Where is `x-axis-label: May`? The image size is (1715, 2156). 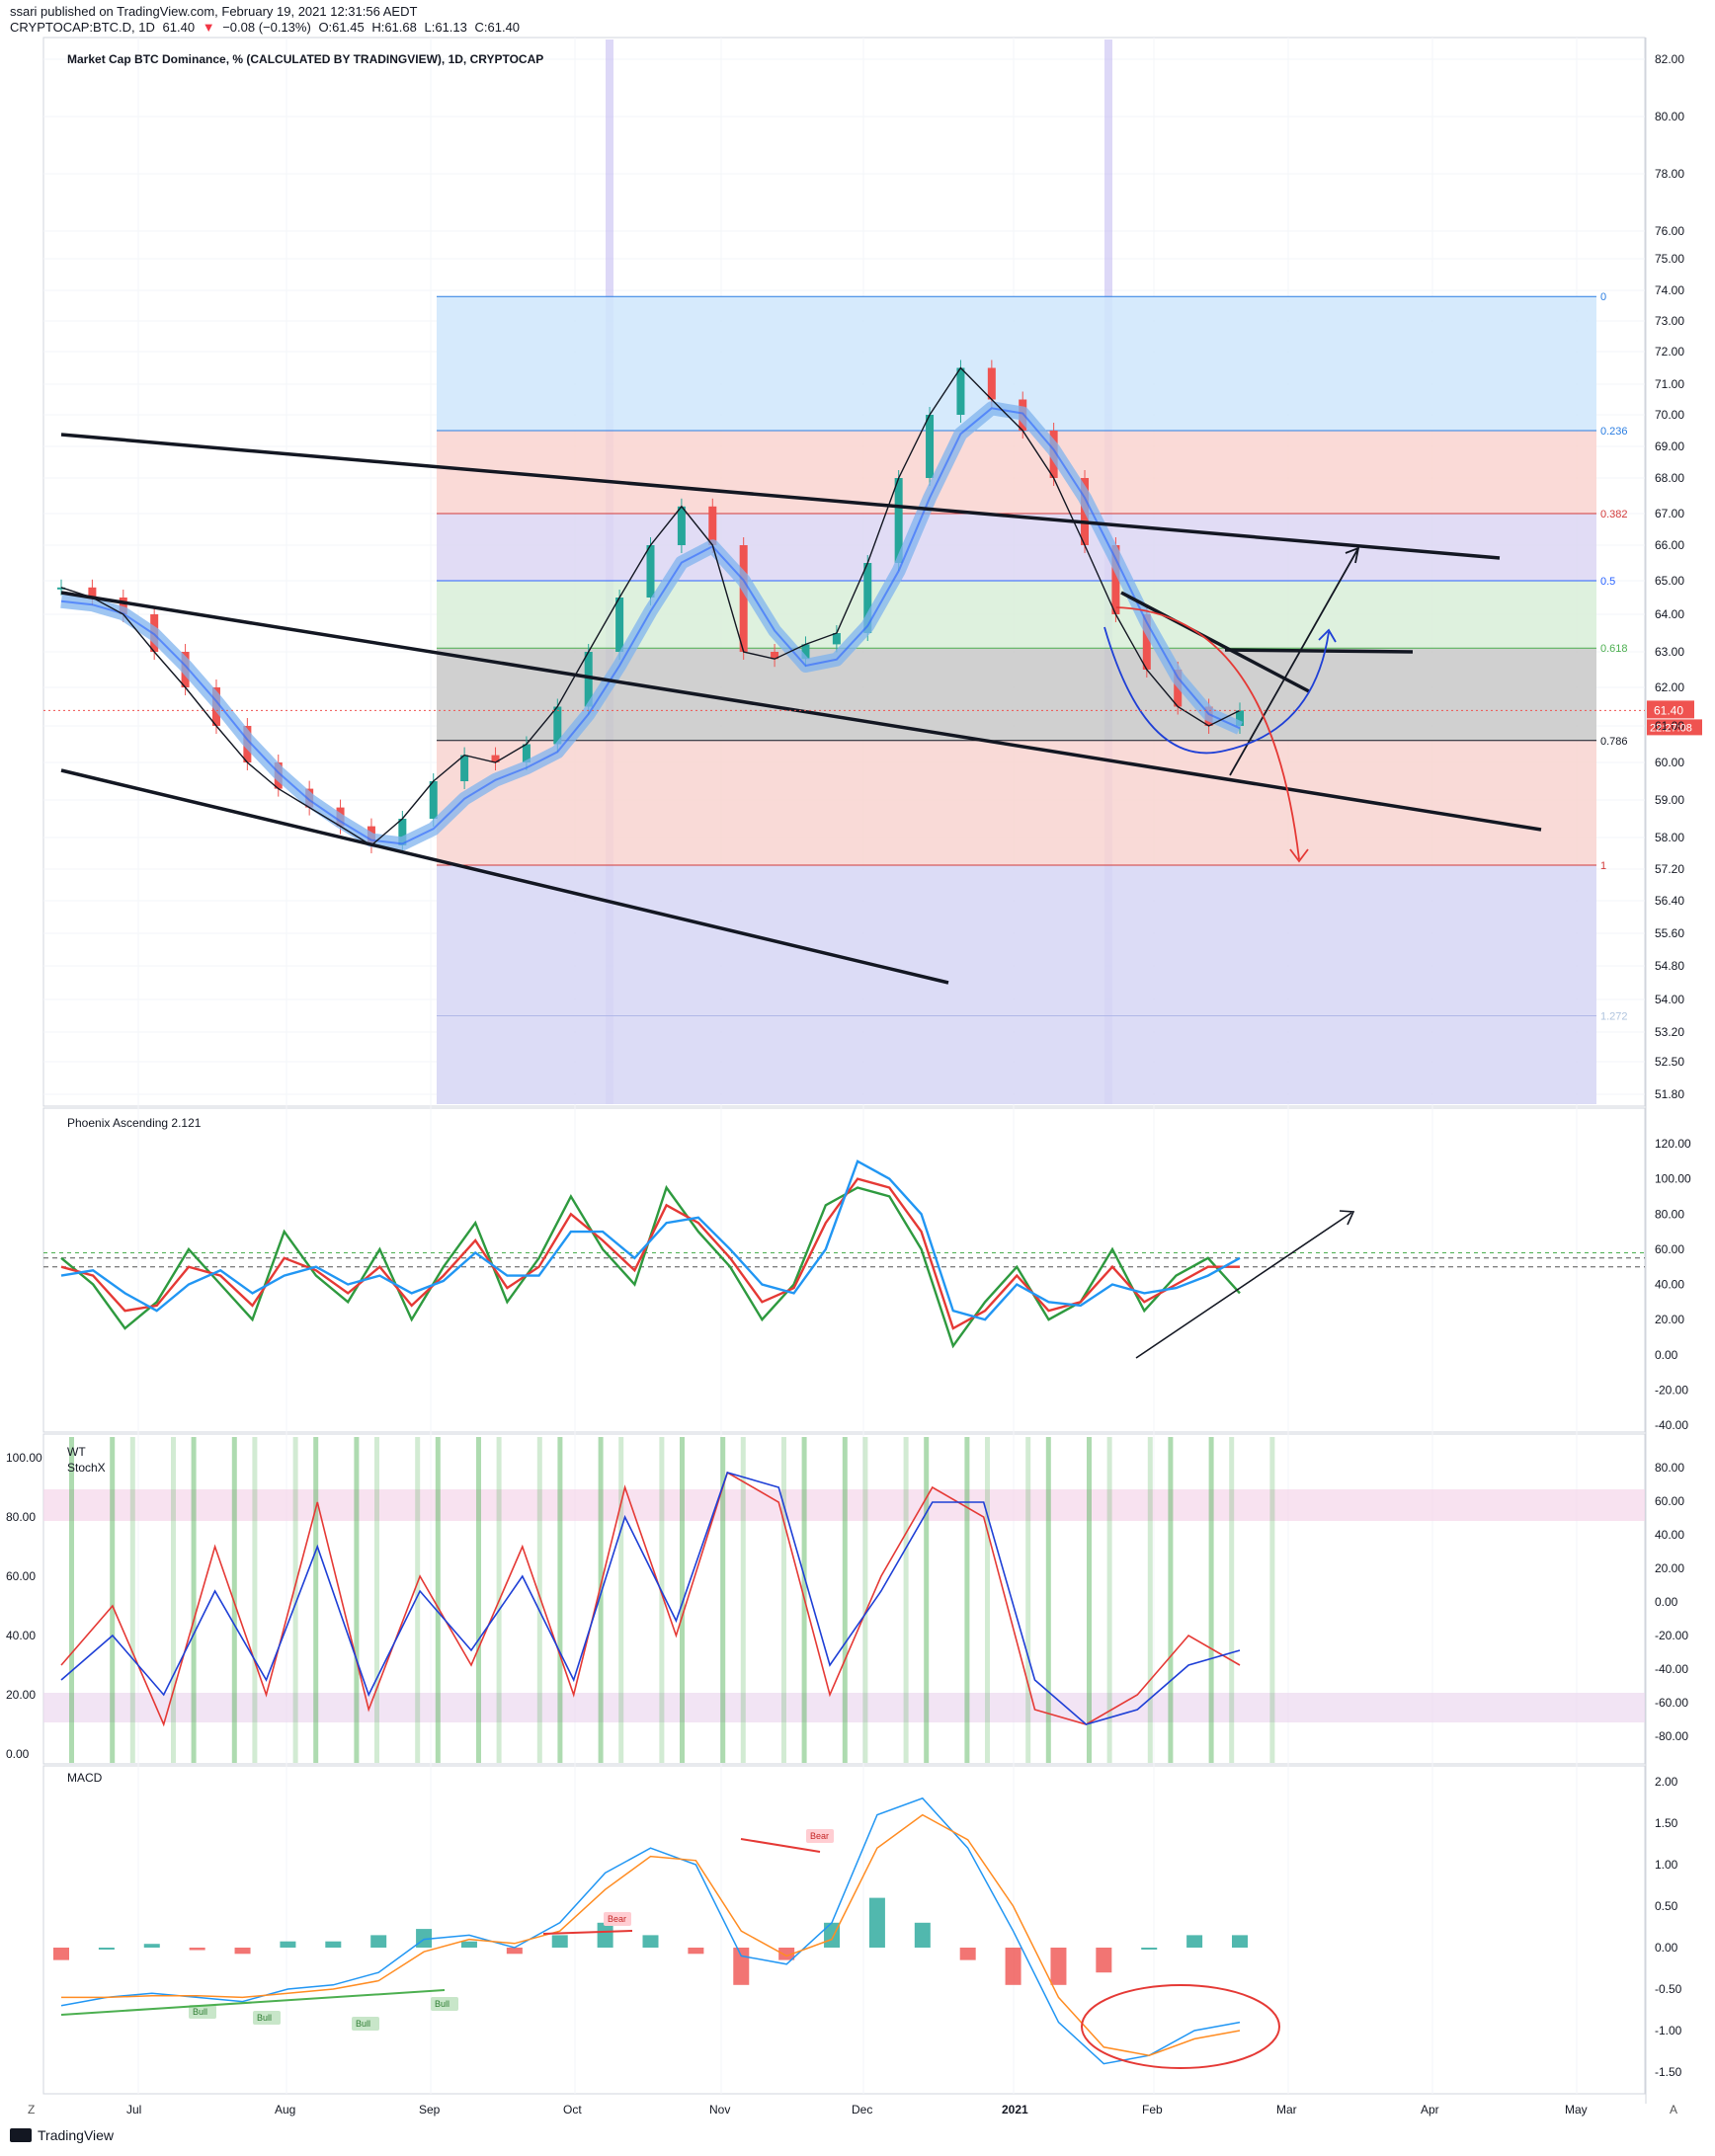
x-axis-label: May is located at coordinates (1576, 2110).